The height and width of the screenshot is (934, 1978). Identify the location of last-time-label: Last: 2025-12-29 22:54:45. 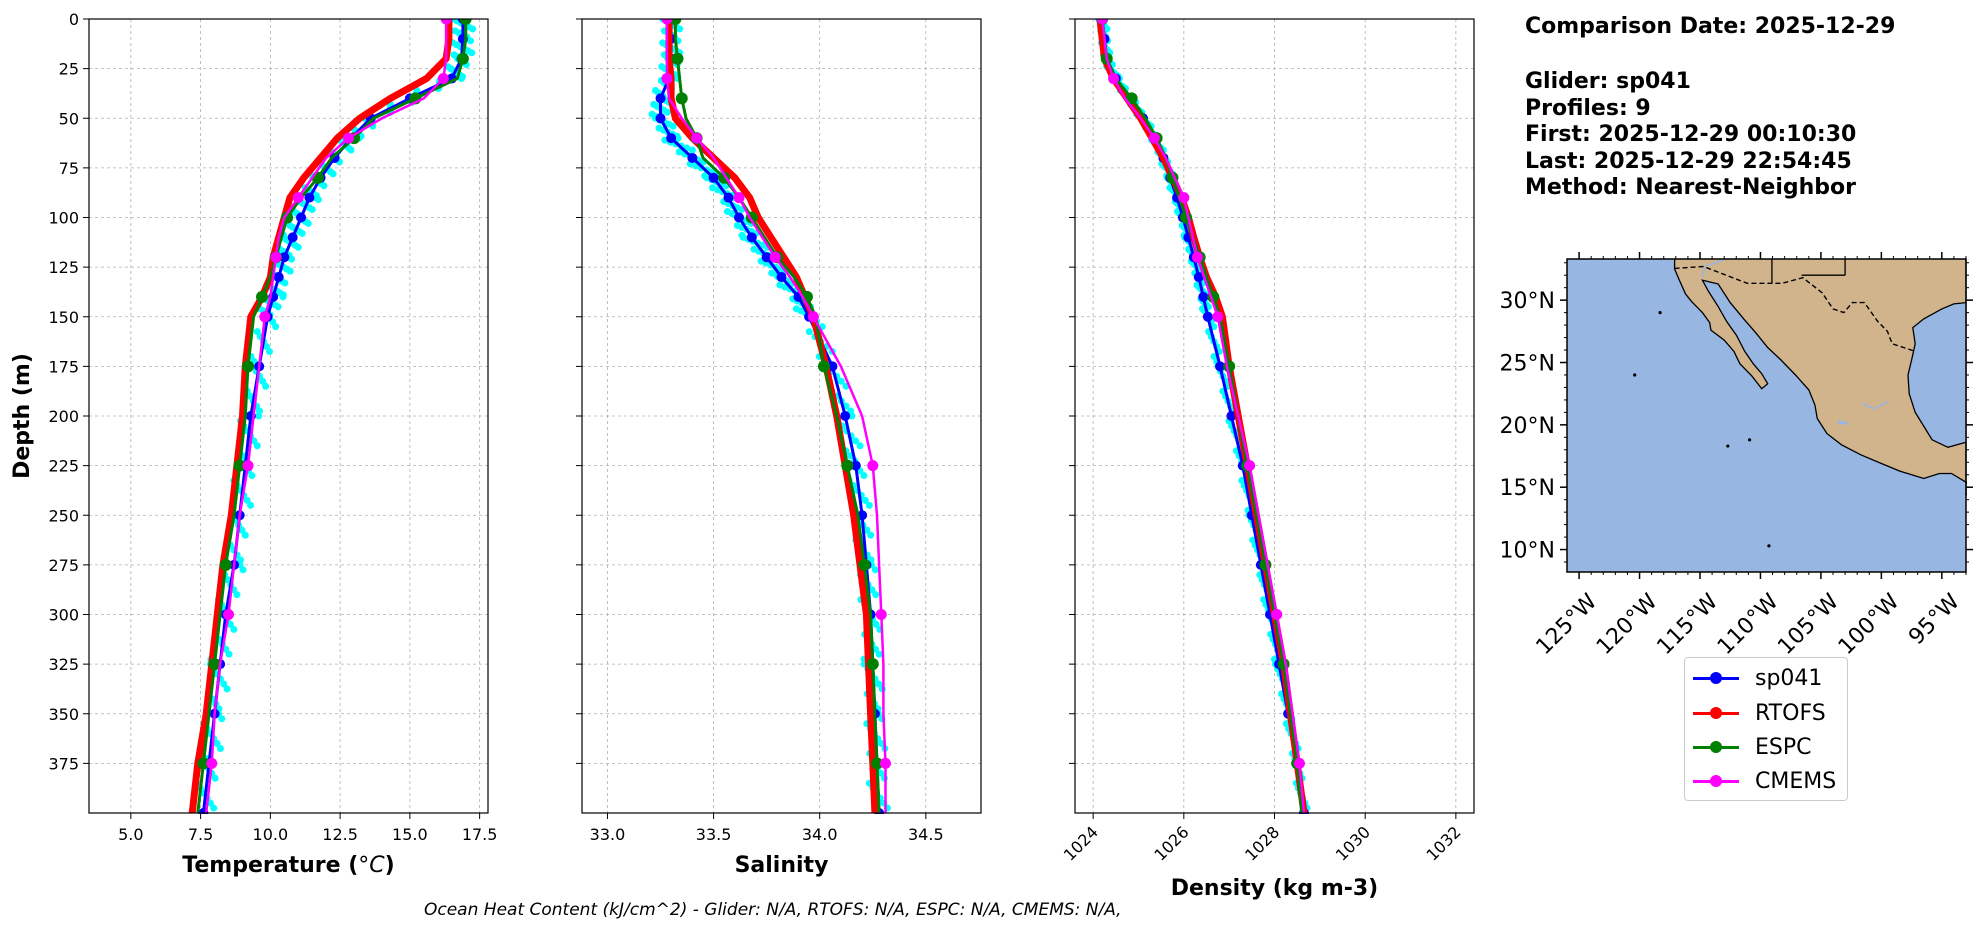
(1688, 161).